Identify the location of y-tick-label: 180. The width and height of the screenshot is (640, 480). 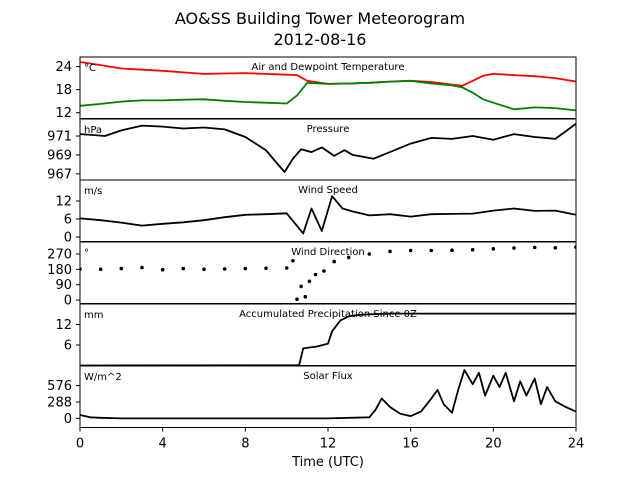
(59, 270).